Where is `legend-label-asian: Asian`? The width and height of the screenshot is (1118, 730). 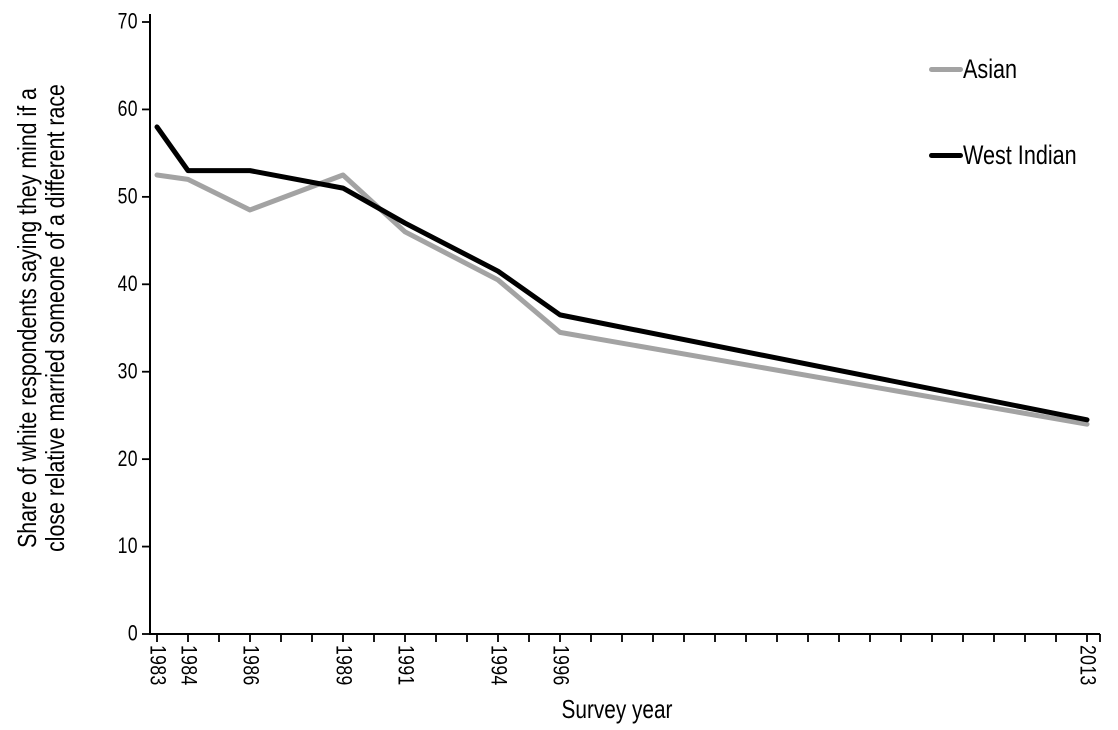
legend-label-asian: Asian is located at coordinates (990, 68).